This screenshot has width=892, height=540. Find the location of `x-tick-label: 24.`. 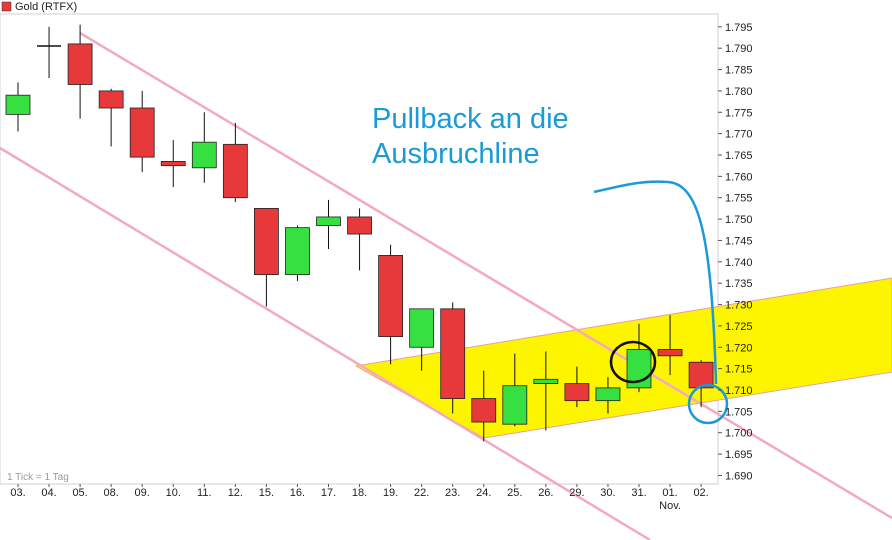

x-tick-label: 24. is located at coordinates (483, 493).